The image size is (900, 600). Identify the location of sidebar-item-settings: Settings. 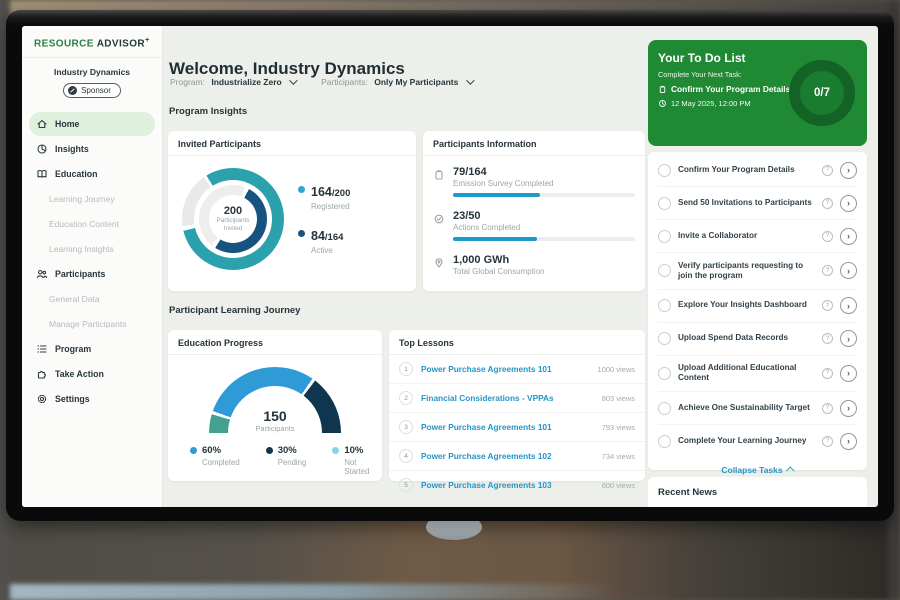
(92, 398).